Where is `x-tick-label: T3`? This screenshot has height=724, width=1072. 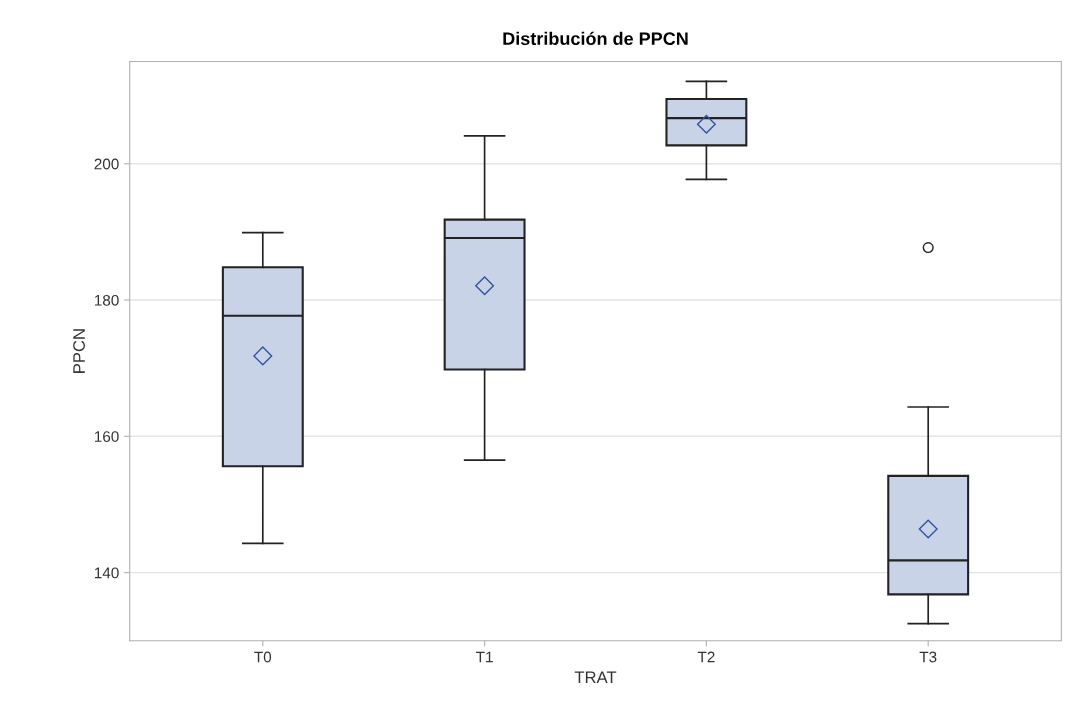
x-tick-label: T3 is located at coordinates (928, 657).